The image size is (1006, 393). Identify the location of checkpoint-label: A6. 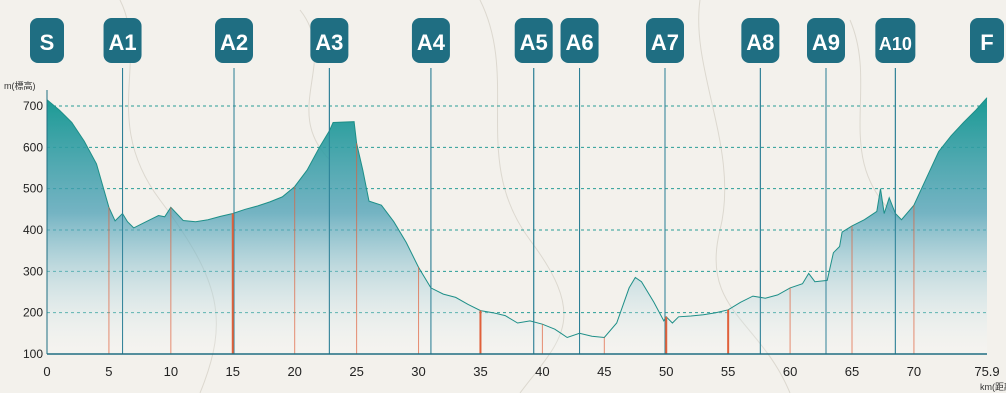
(579, 42).